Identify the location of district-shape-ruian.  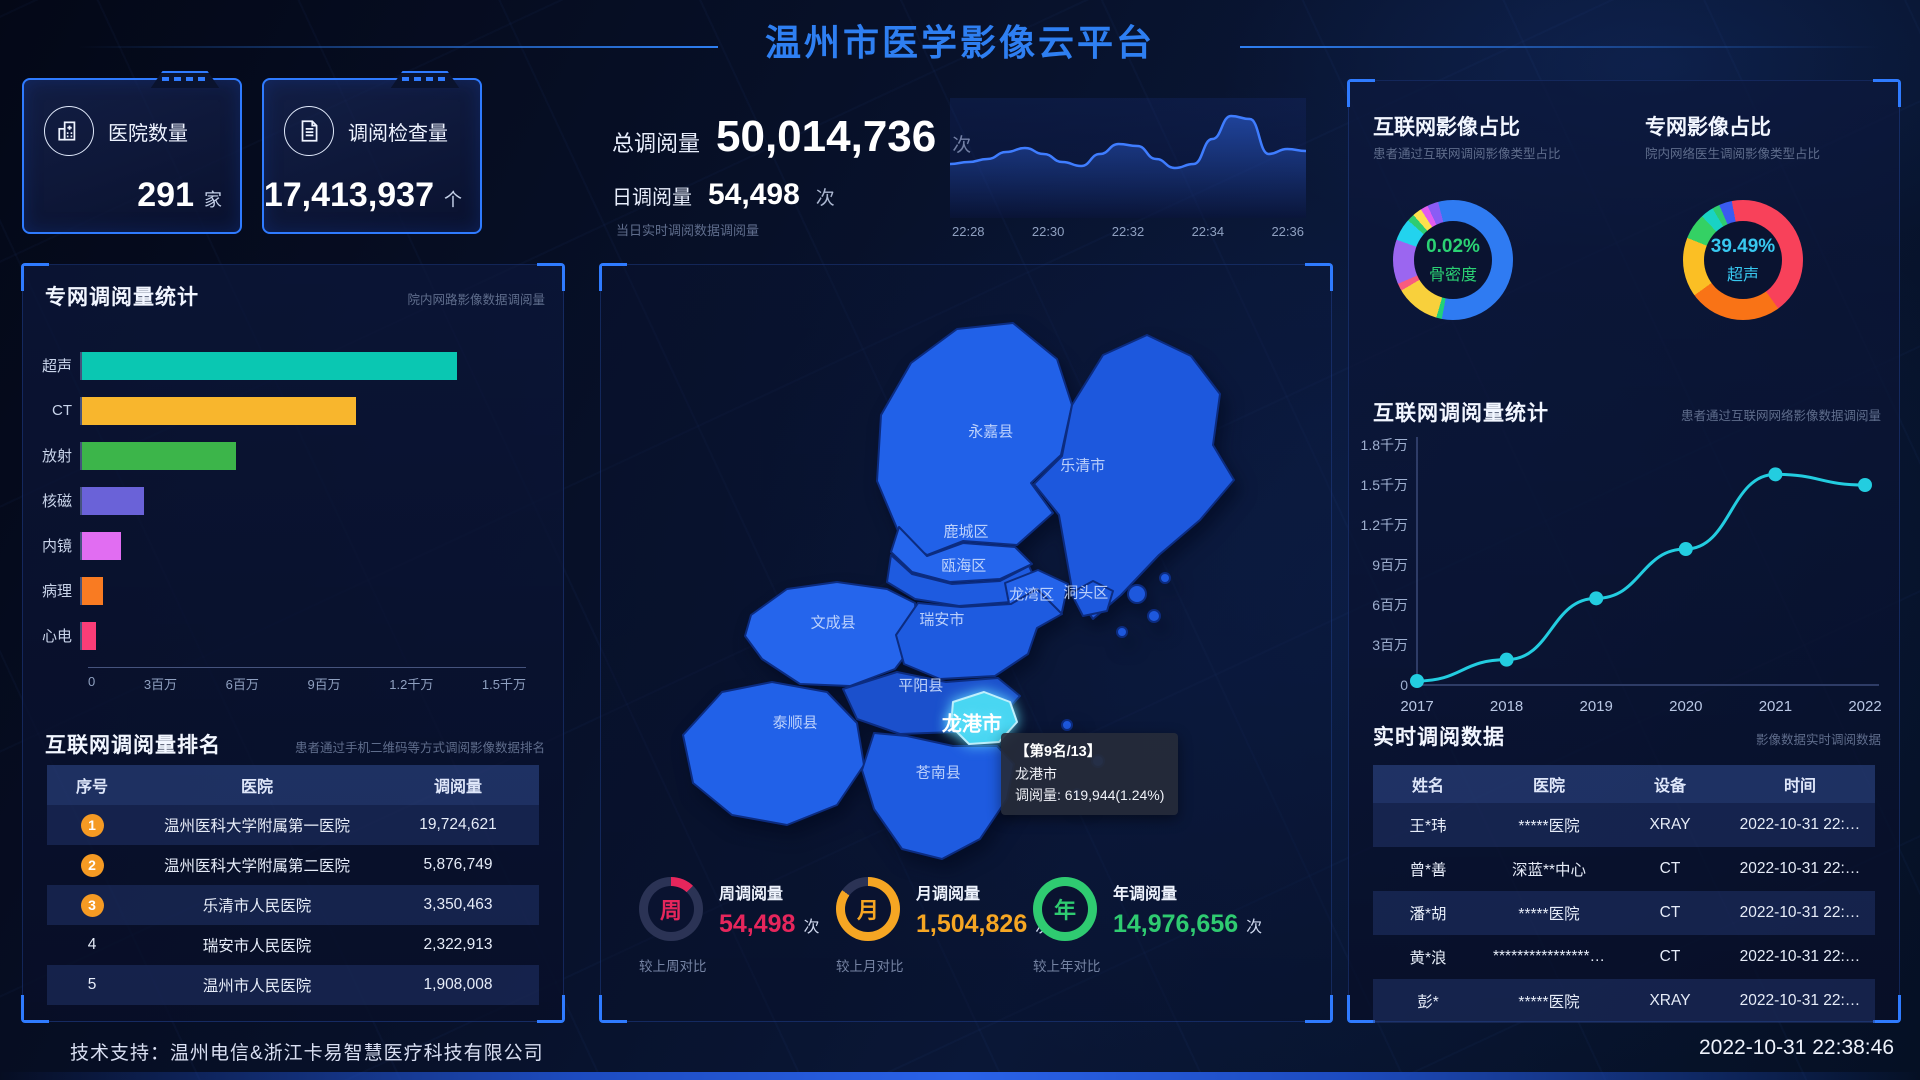
(979, 634).